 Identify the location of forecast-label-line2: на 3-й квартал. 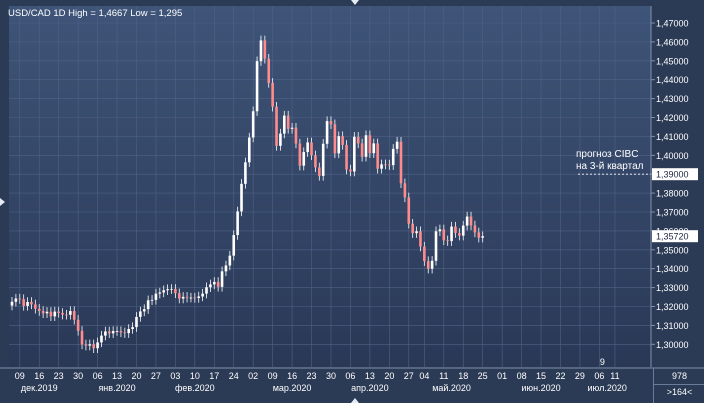
(610, 166).